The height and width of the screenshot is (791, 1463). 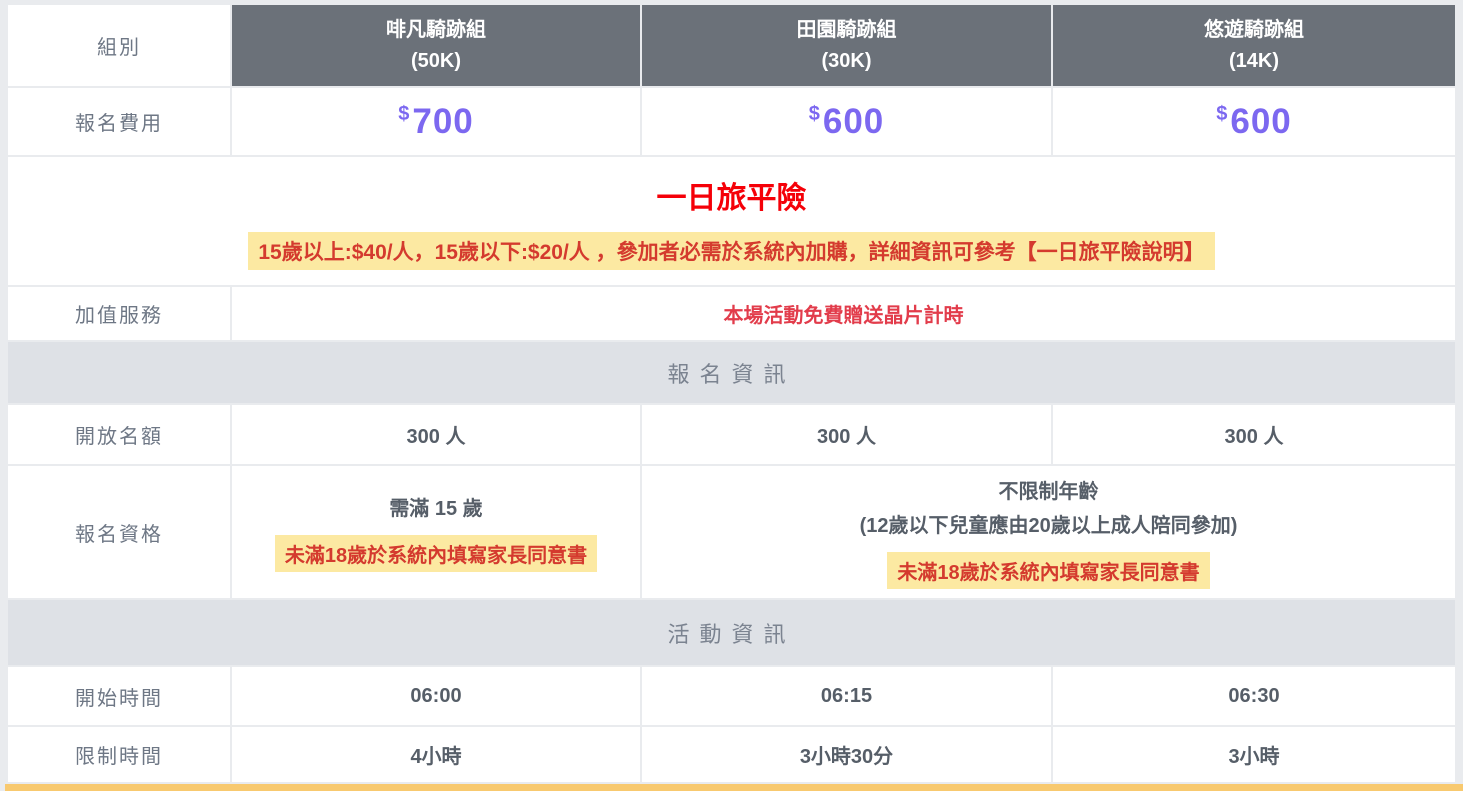 What do you see at coordinates (1048, 526) in the screenshot?
I see `eligibility-line2: (12歲以下兒童應由20歲以上成人陪同參加)` at bounding box center [1048, 526].